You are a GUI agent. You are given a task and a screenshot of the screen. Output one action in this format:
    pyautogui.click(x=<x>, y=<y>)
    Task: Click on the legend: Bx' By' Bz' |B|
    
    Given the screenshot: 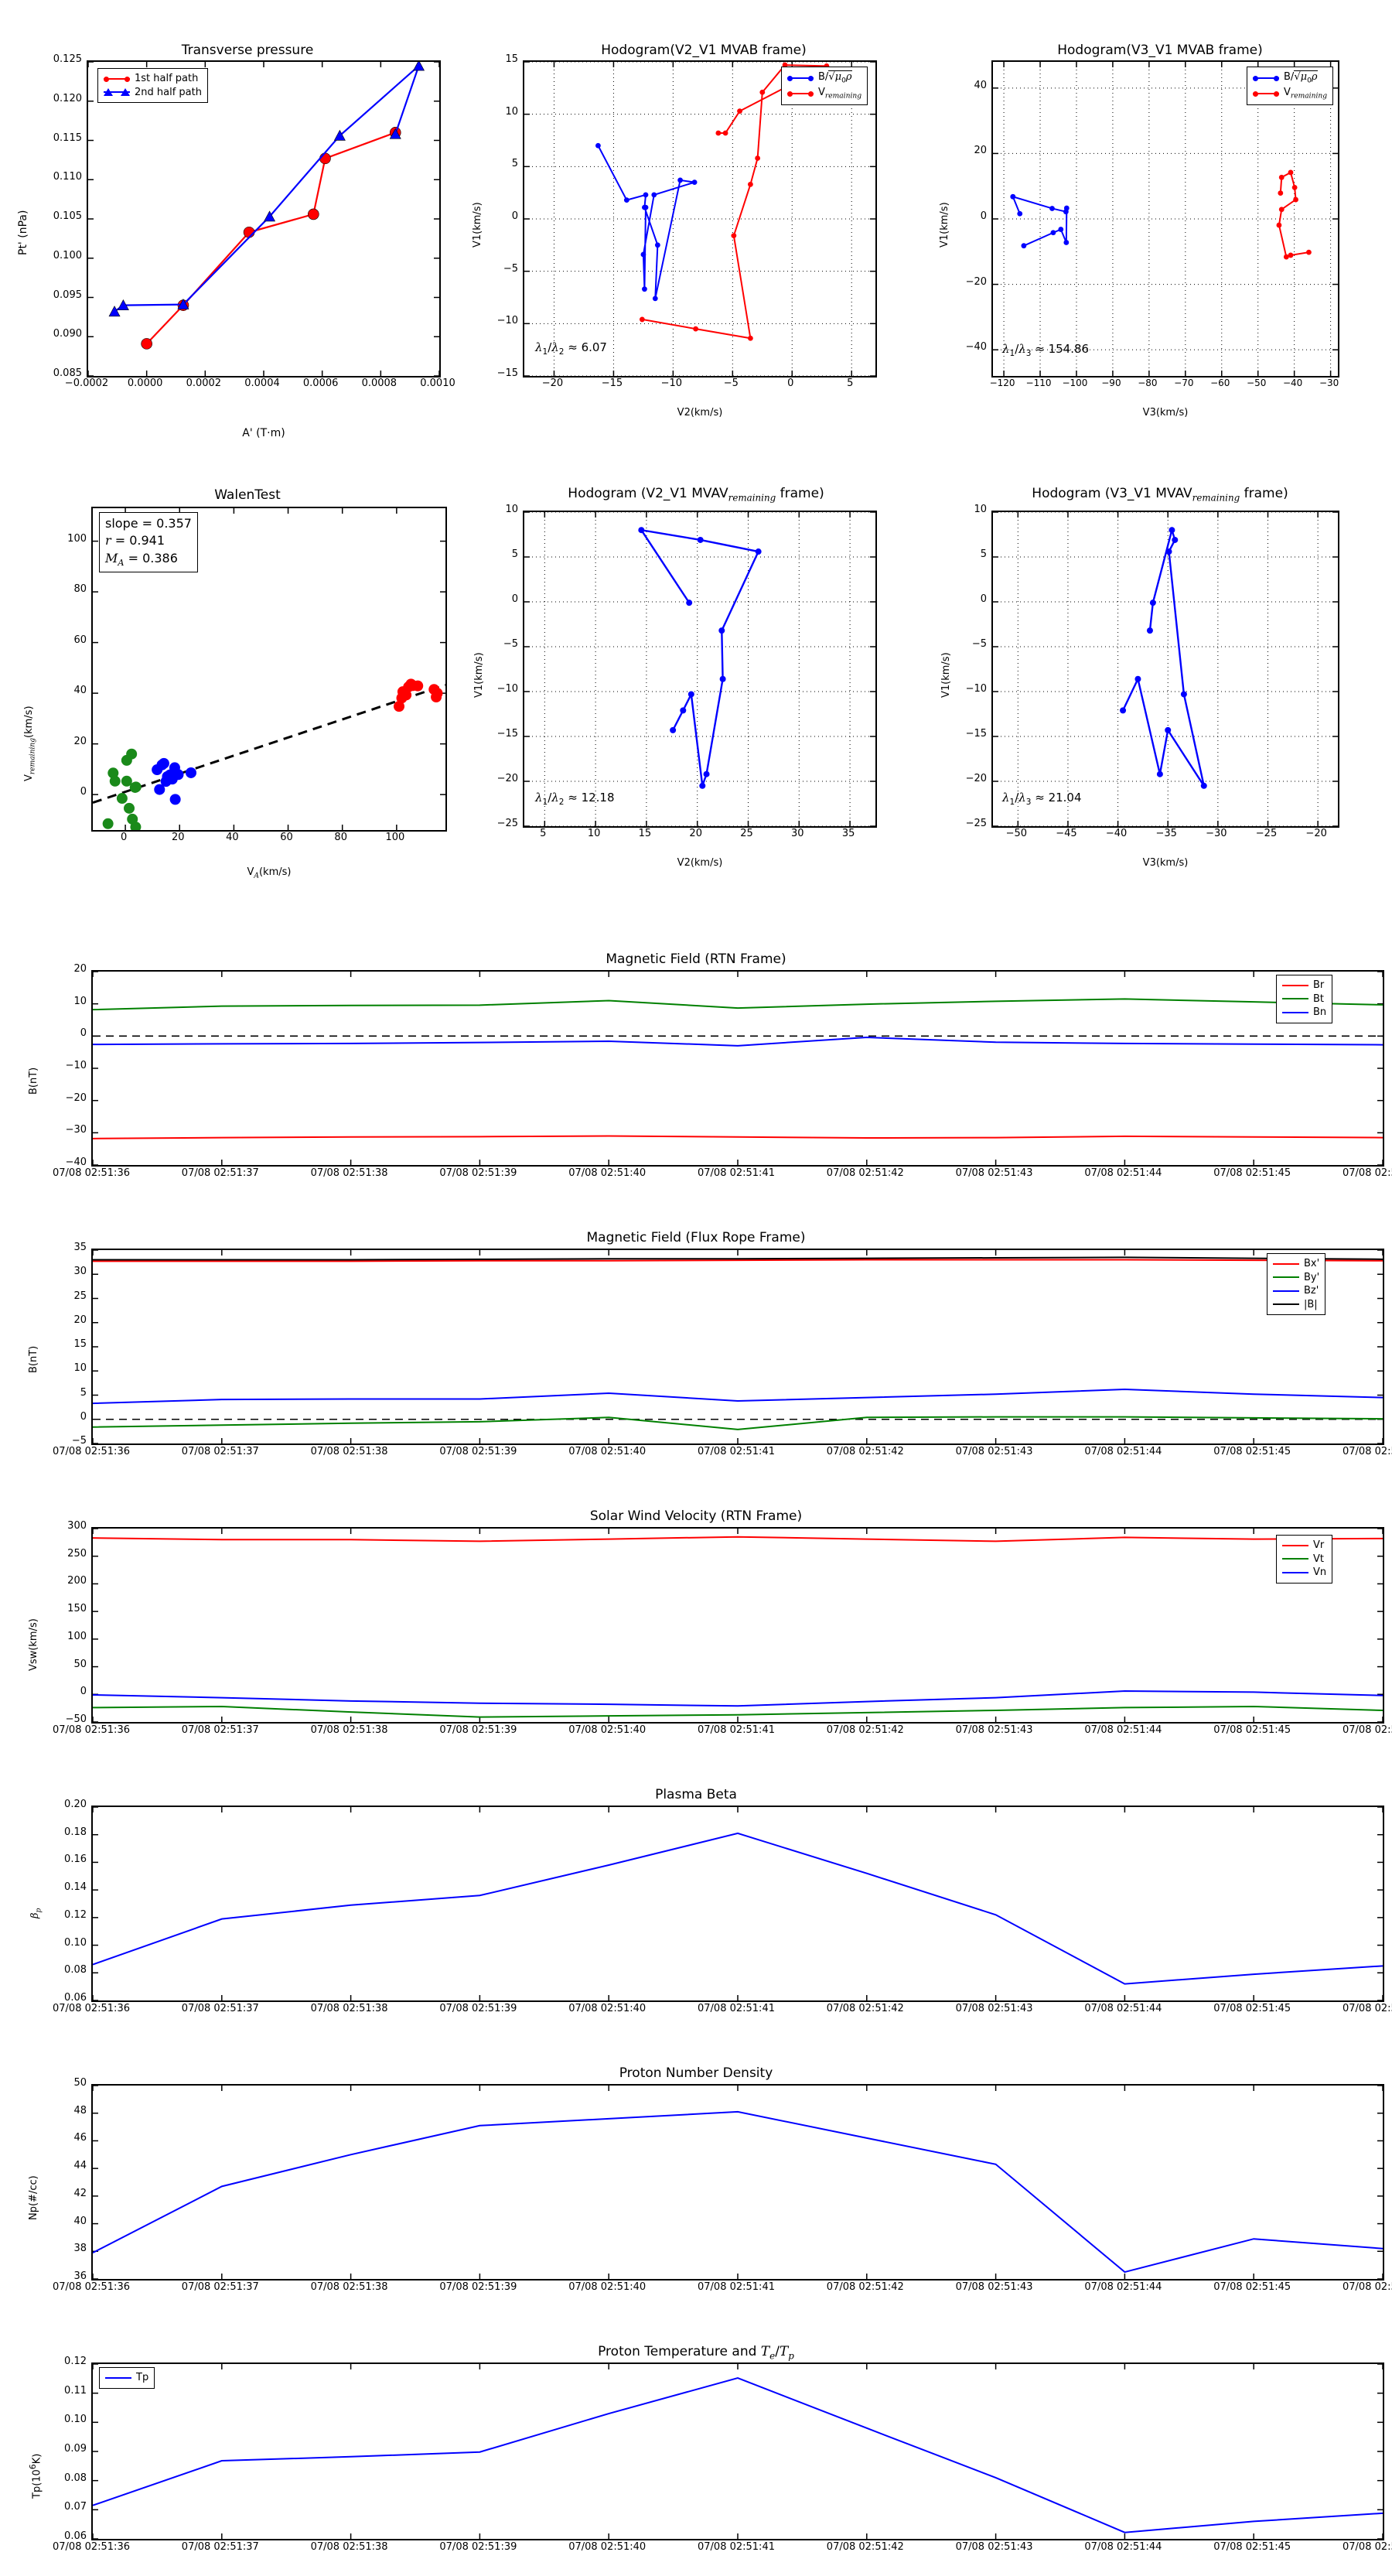 What is the action you would take?
    pyautogui.click(x=1296, y=1284)
    